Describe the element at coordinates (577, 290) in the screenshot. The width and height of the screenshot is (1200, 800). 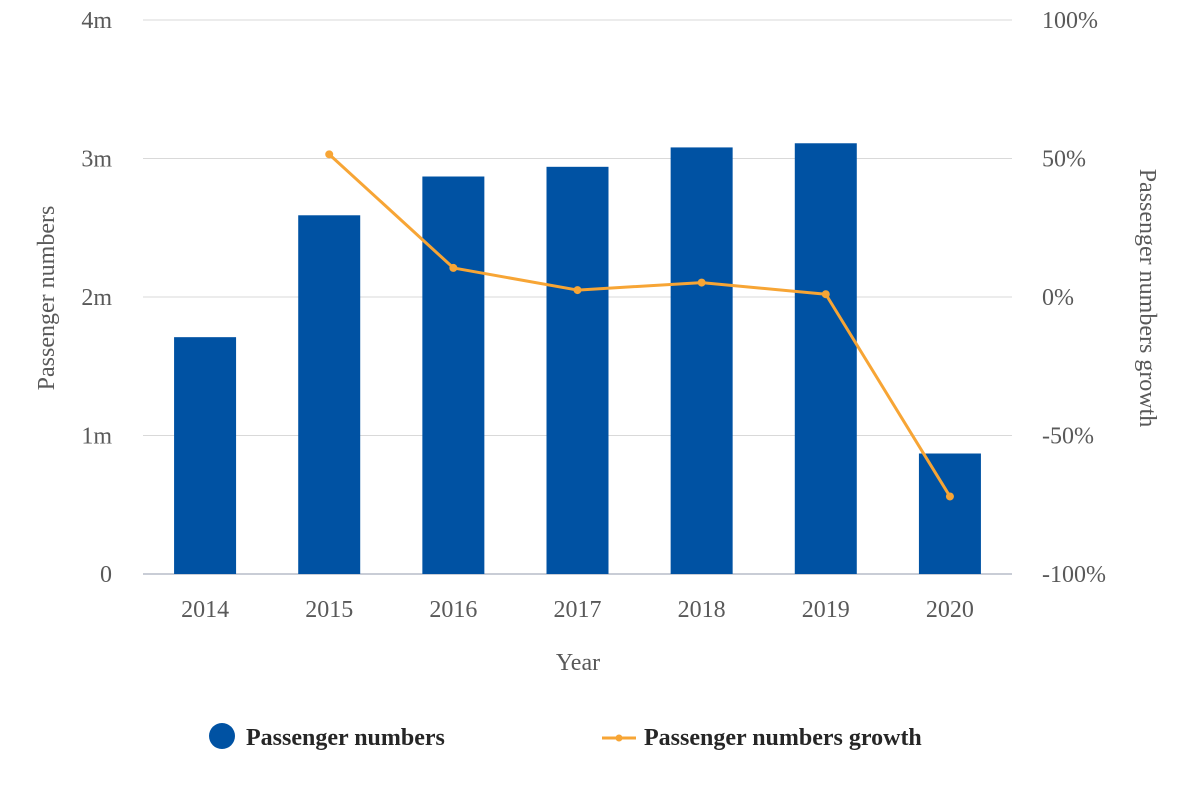
I see `growth-point-2017` at that location.